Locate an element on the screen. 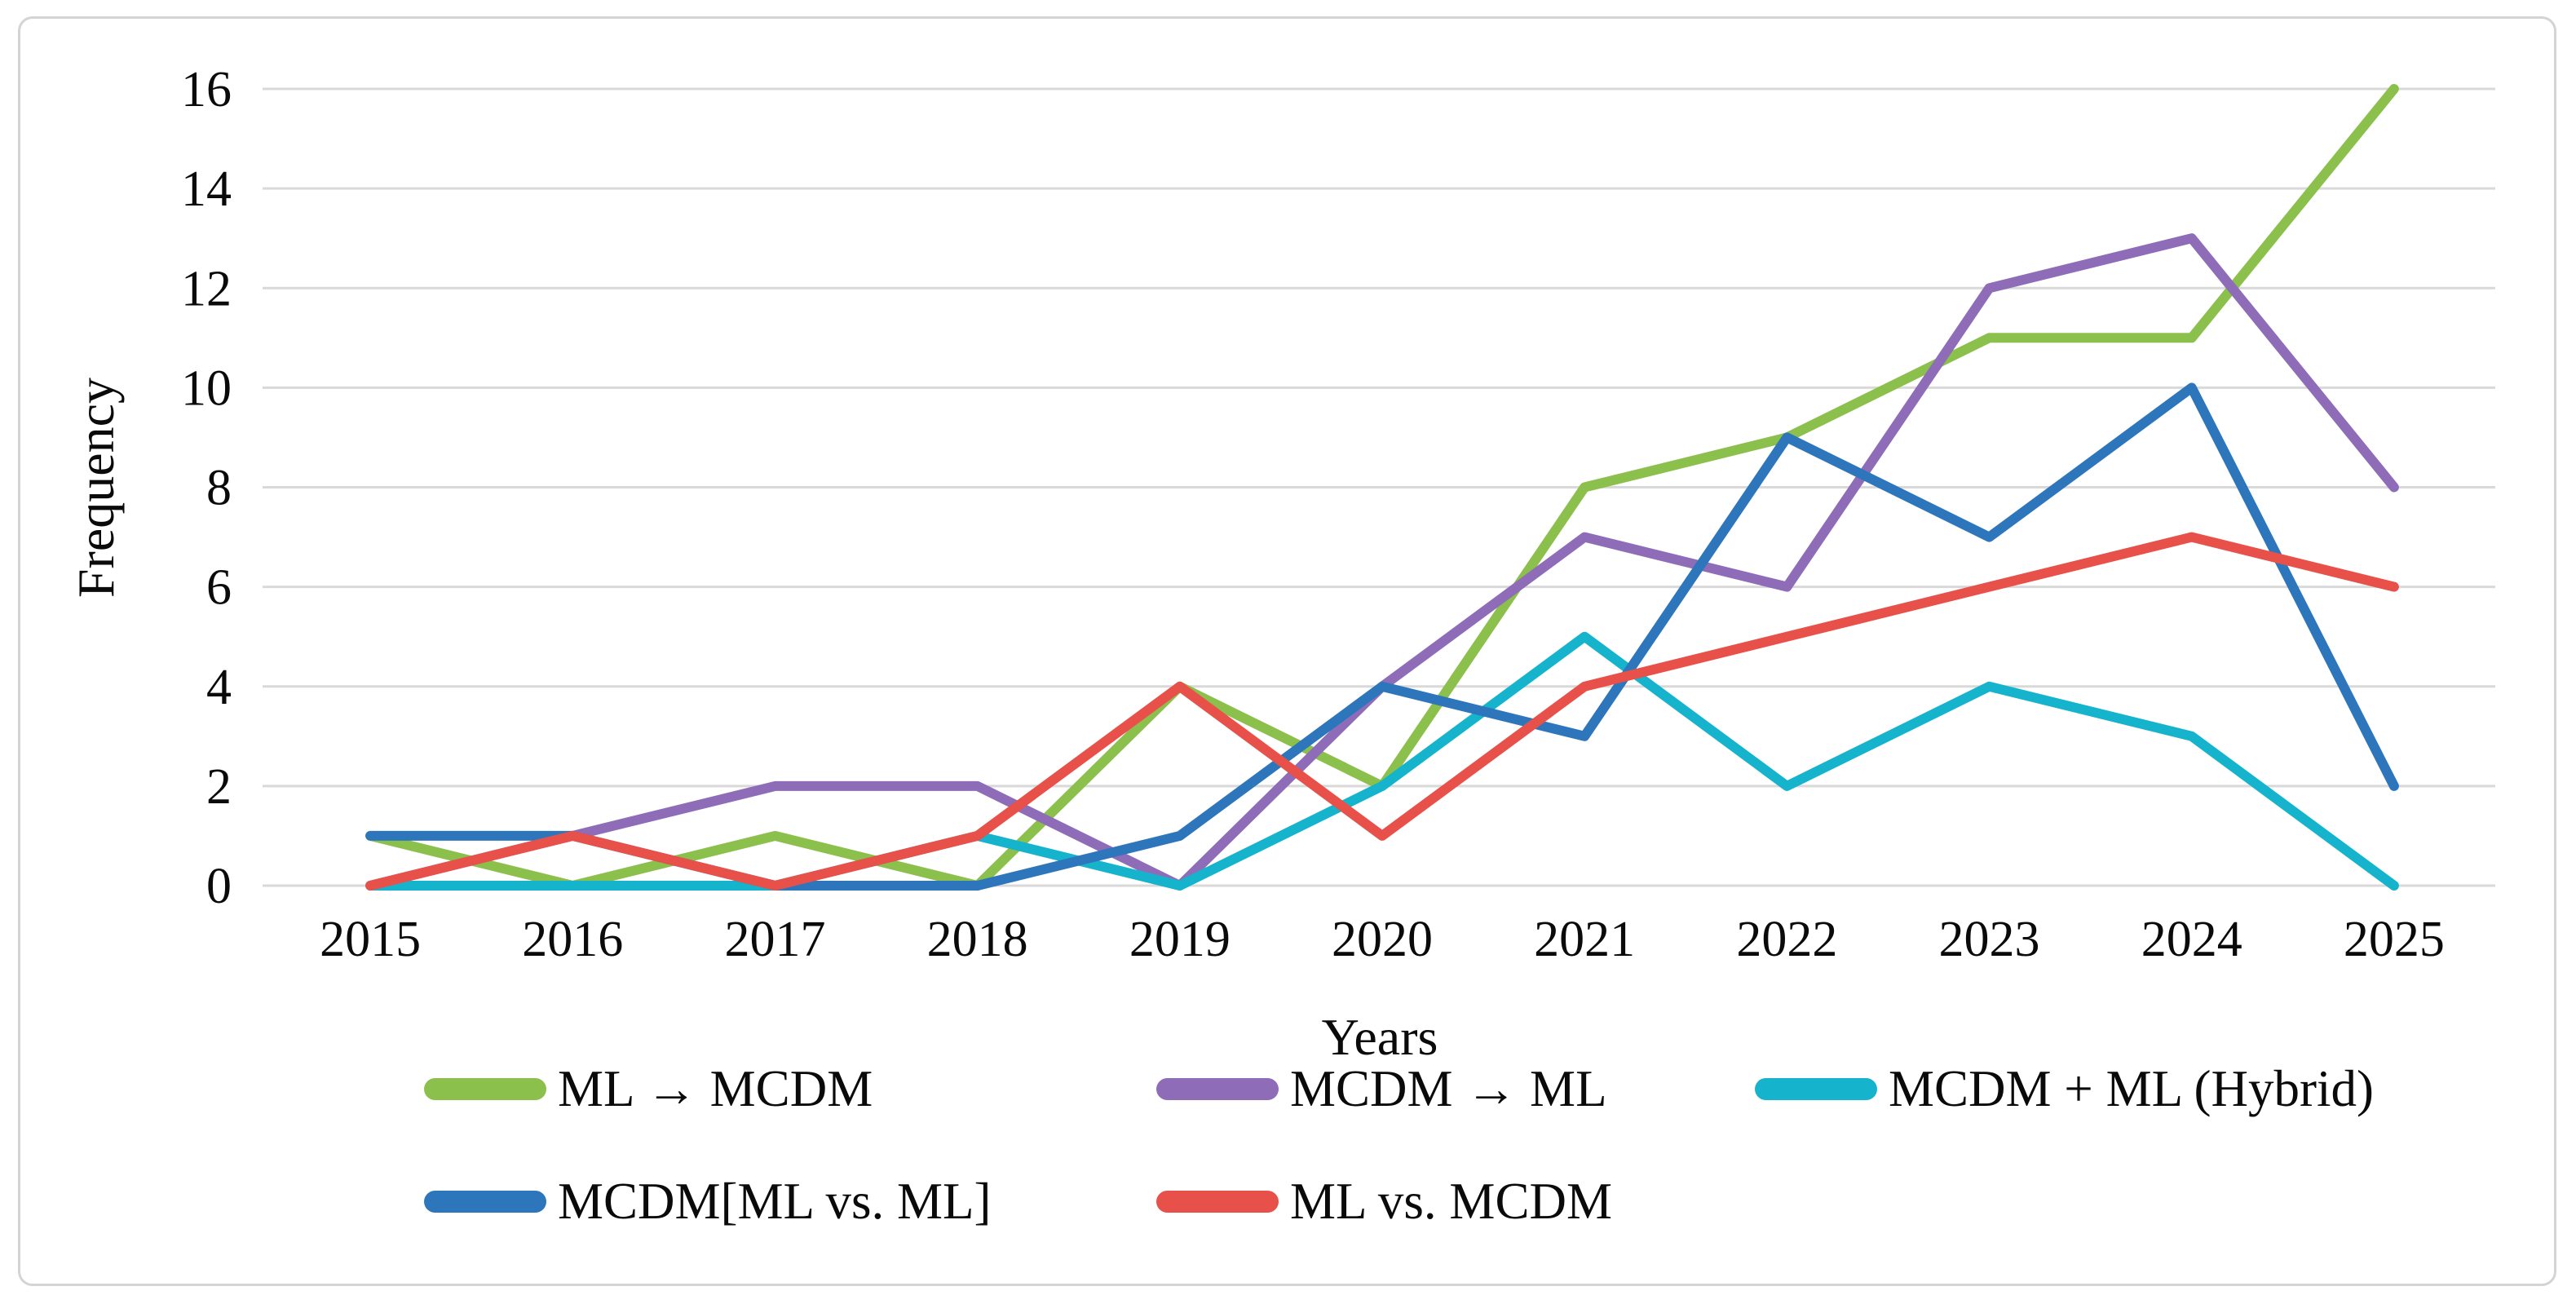 Image resolution: width=2576 pixels, height=1304 pixels. y-tick-label: 16 is located at coordinates (206, 89).